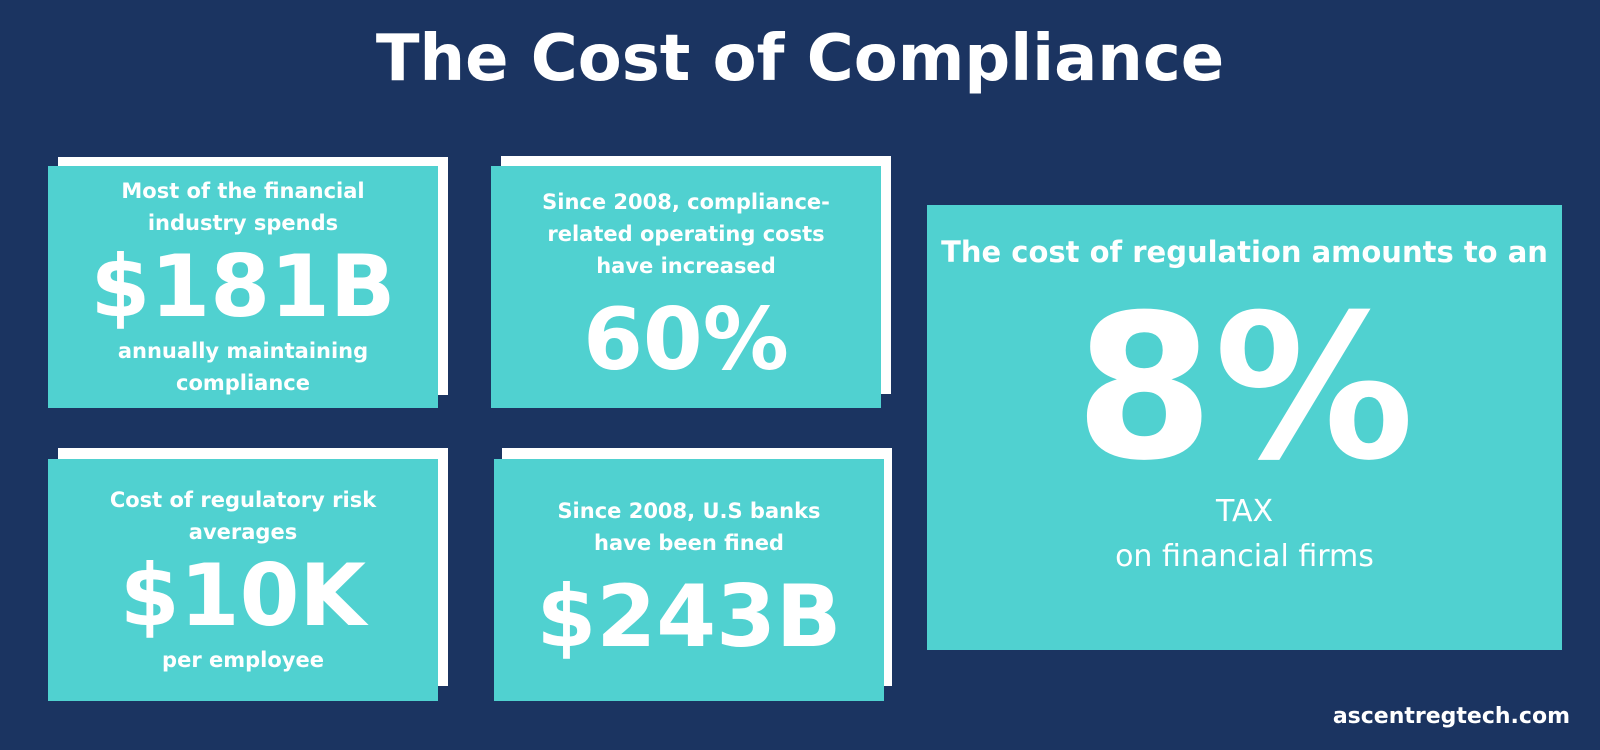 The height and width of the screenshot is (750, 1600). I want to click on feature-value: 8%, so click(1244, 388).